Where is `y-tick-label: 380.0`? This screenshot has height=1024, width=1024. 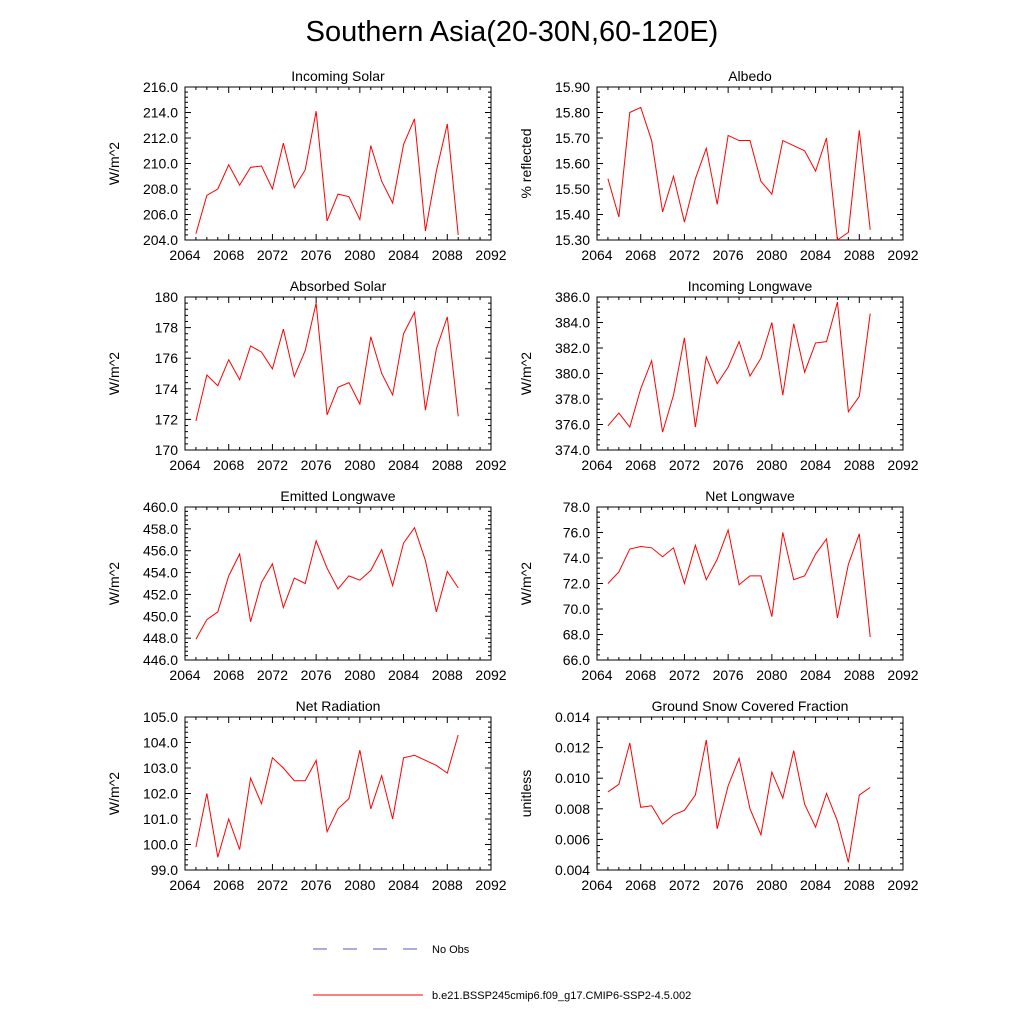 y-tick-label: 380.0 is located at coordinates (572, 374).